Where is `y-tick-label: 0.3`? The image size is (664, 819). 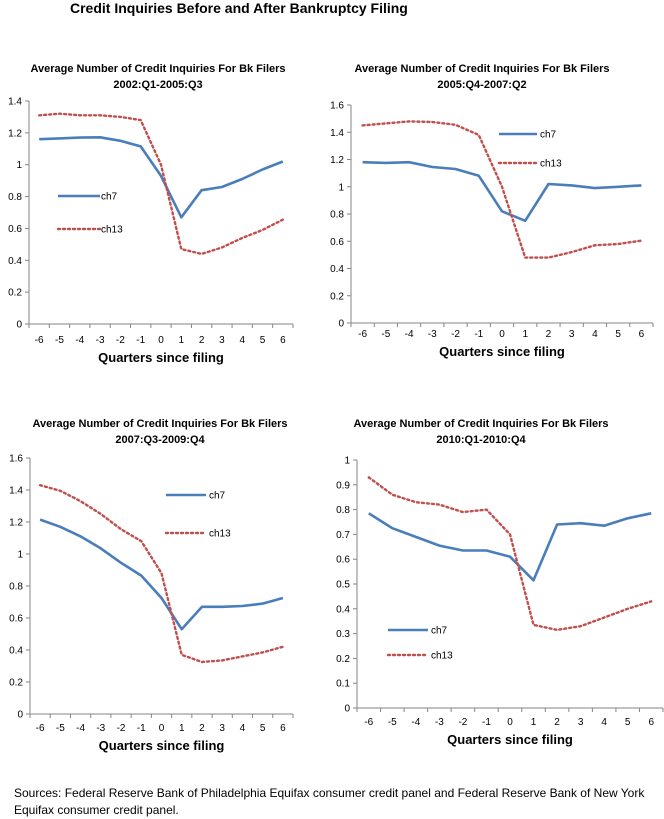 y-tick-label: 0.3 is located at coordinates (343, 634).